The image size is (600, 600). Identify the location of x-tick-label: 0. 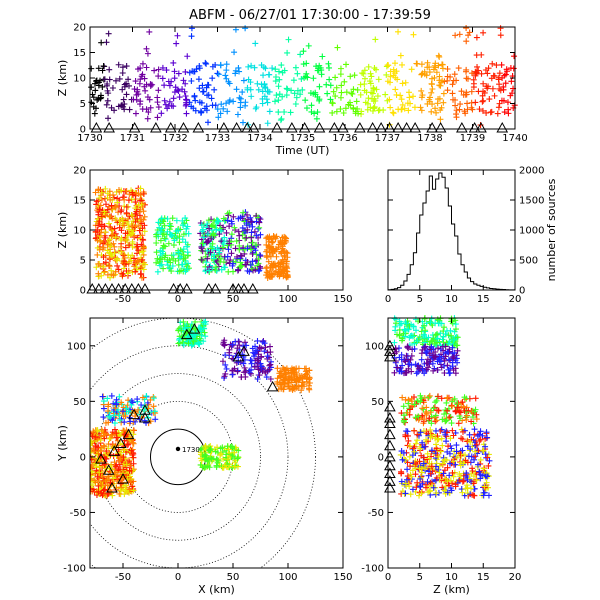
(178, 299).